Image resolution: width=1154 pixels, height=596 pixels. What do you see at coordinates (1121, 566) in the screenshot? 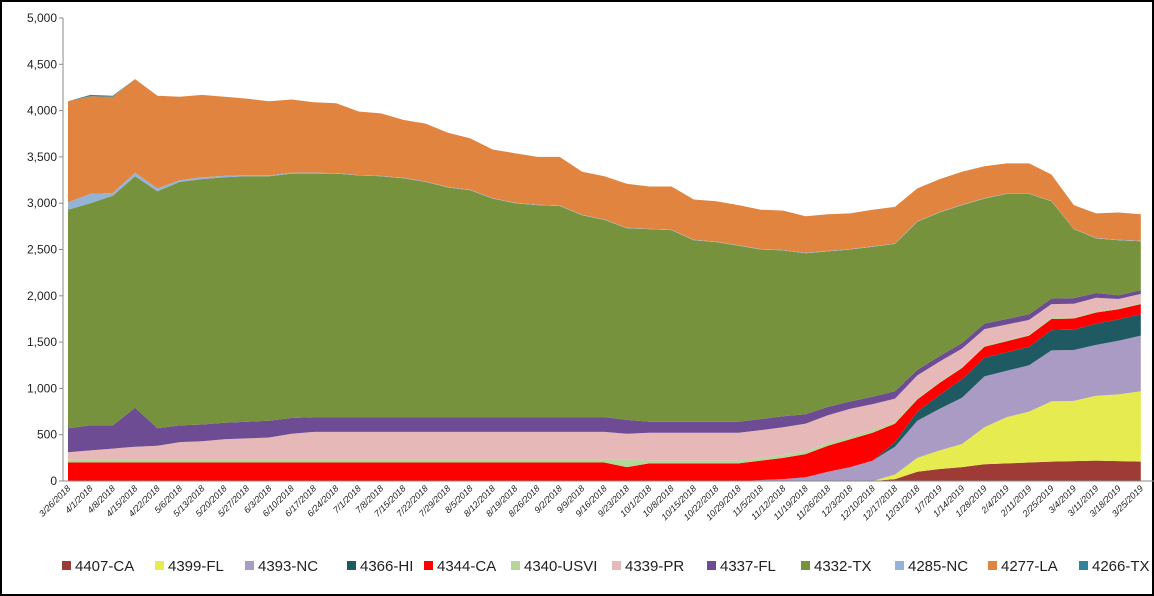
I see `legend-label: 4266-TX` at bounding box center [1121, 566].